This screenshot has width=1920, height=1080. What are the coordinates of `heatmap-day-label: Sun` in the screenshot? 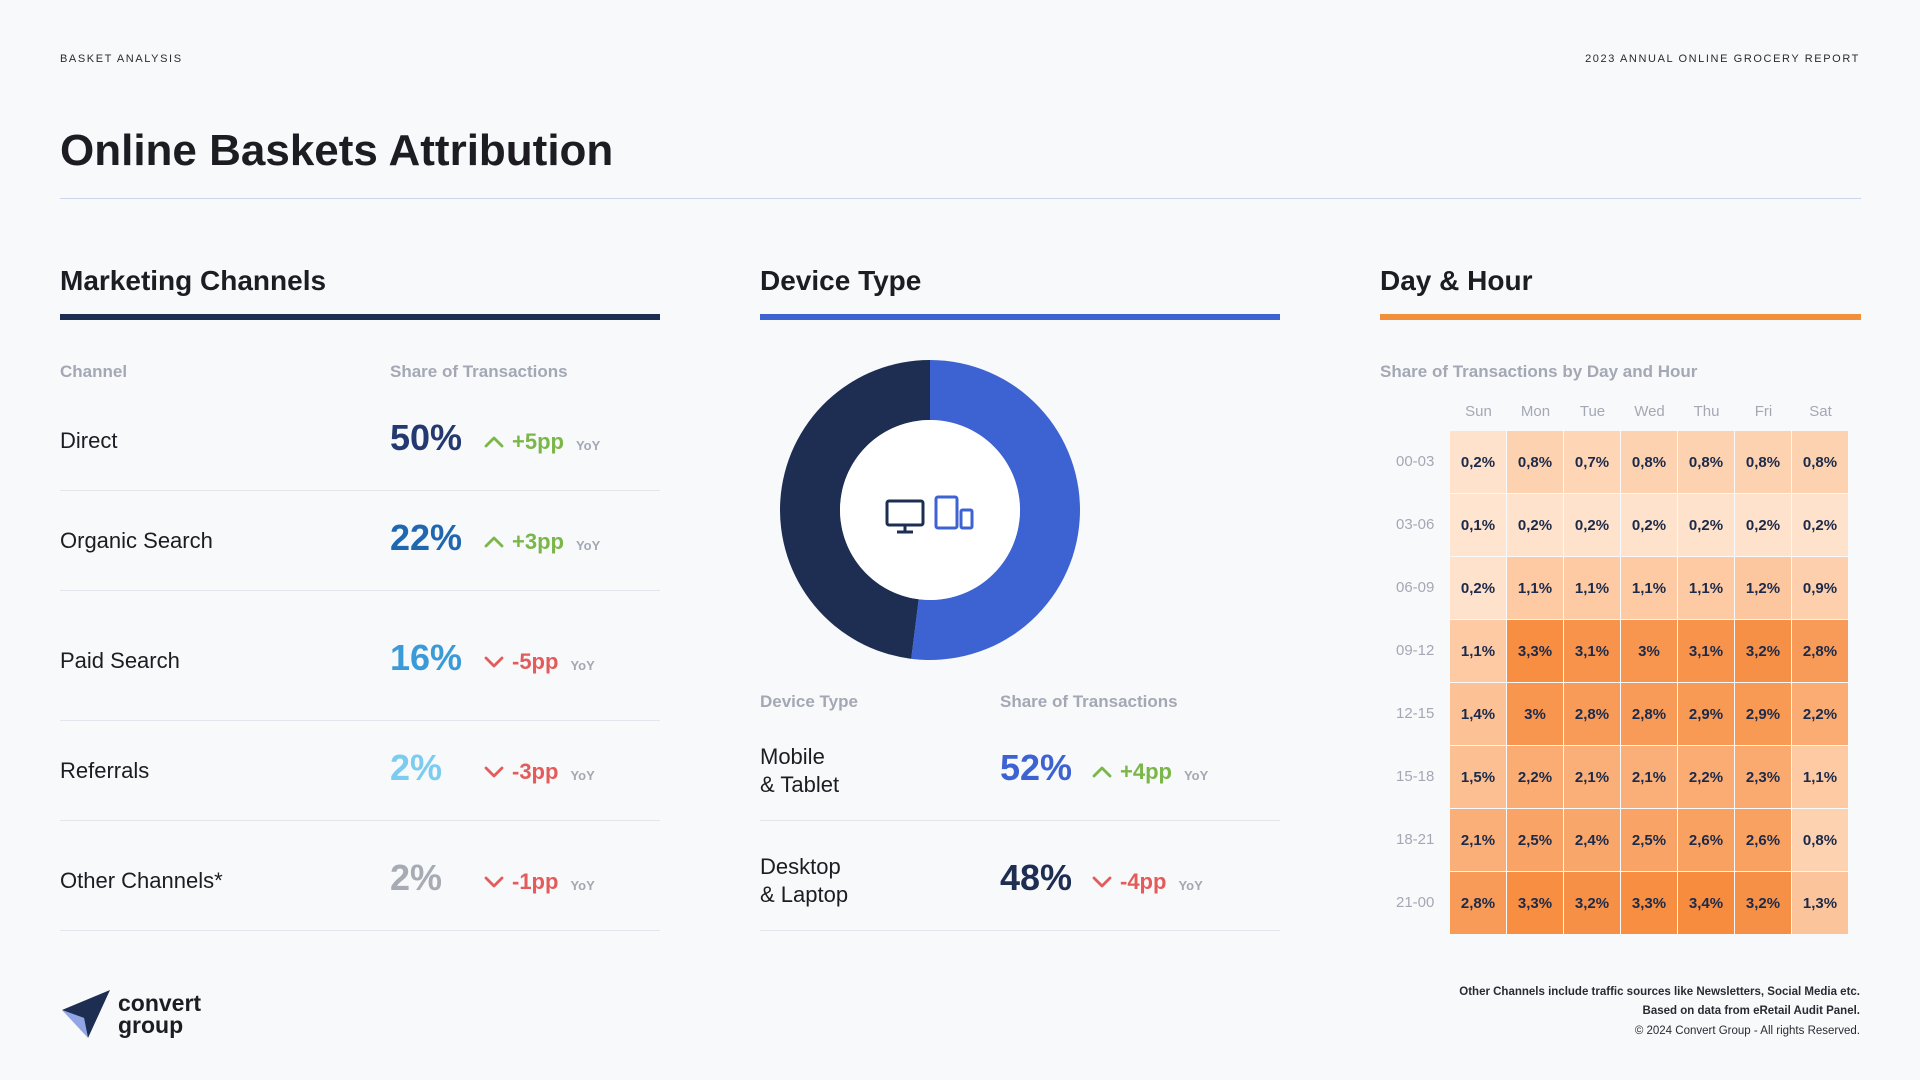 It's located at (1478, 411).